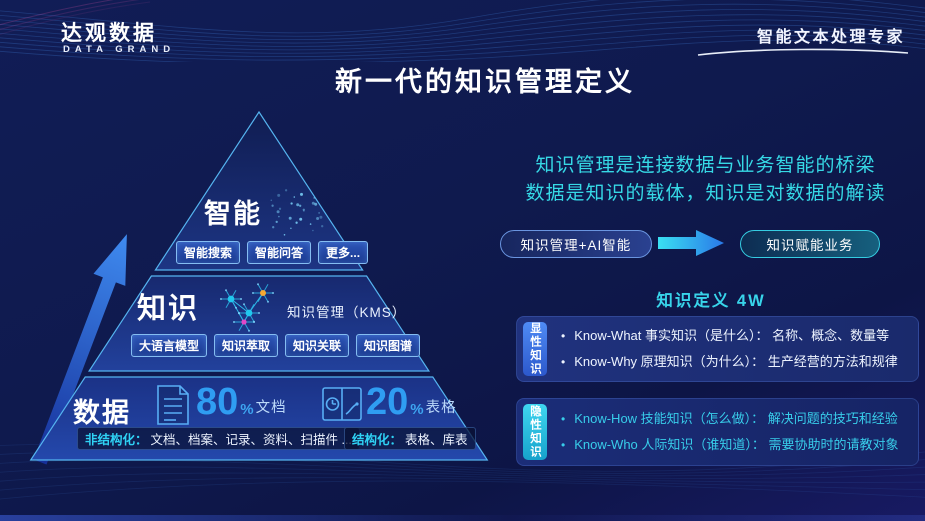 This screenshot has height=521, width=925. What do you see at coordinates (729, 336) in the screenshot?
I see `bullet-know-what: Know-What 事实知识（是什么）： 名称、概念、数量等` at bounding box center [729, 336].